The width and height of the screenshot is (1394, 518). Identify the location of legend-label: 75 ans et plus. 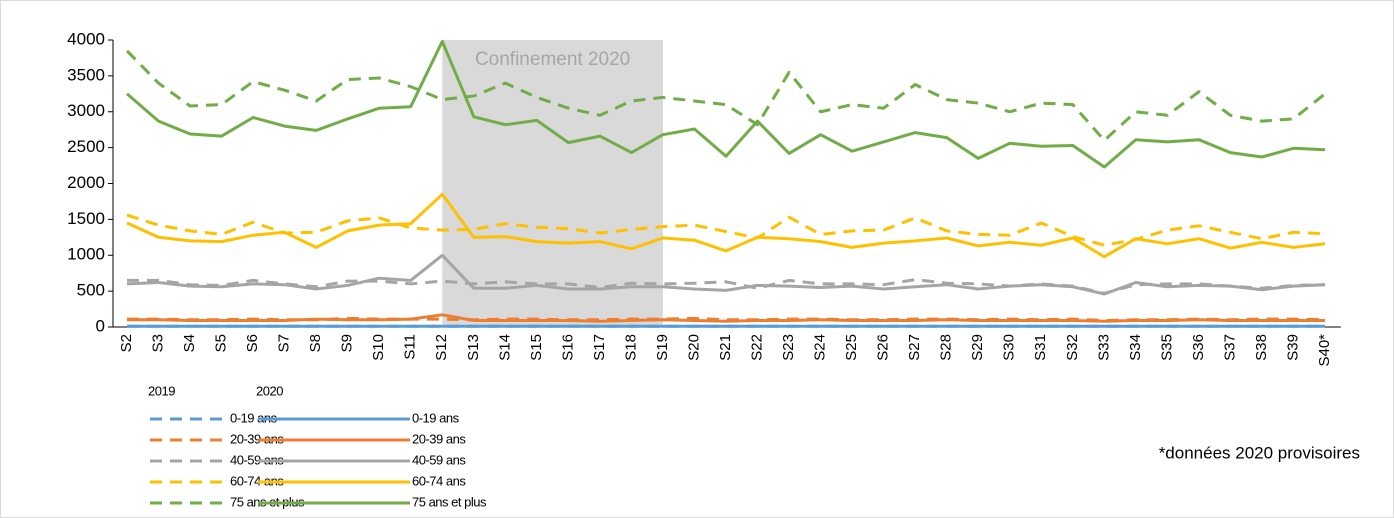
(449, 501).